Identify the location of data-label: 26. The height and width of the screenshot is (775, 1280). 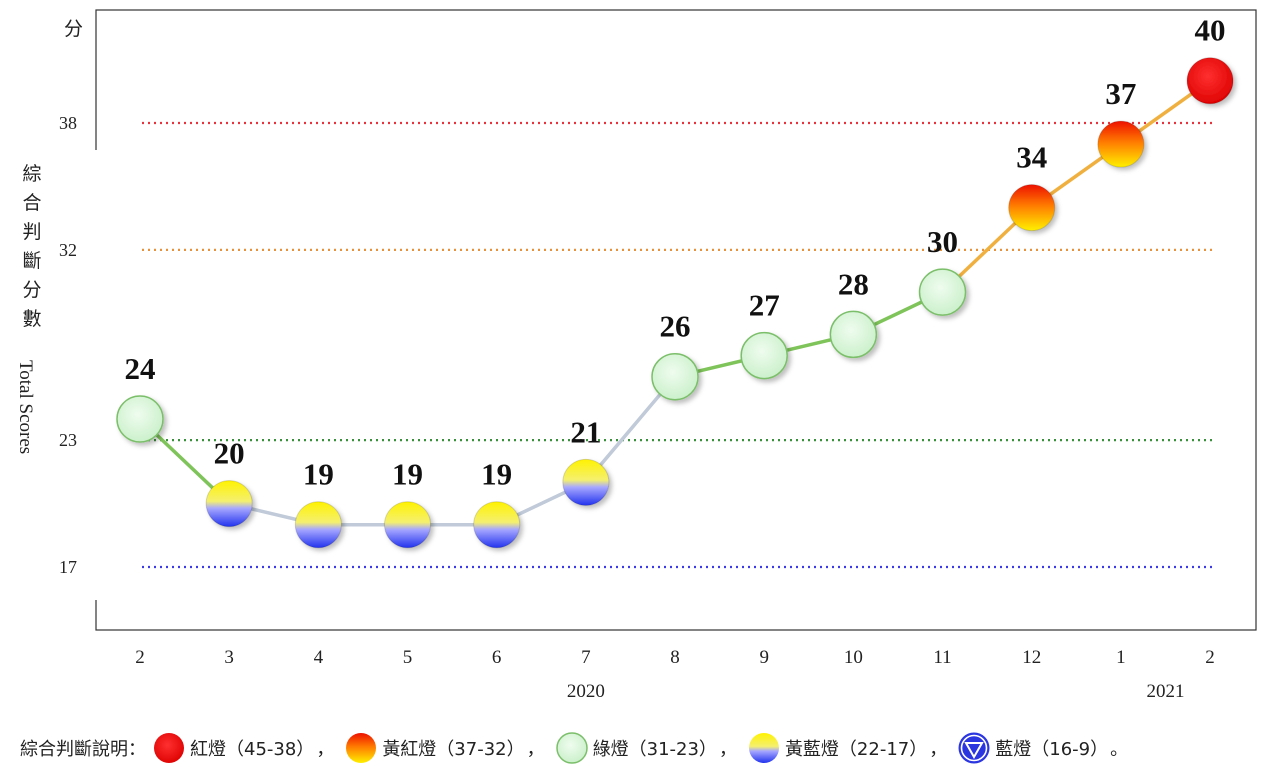
(675, 326).